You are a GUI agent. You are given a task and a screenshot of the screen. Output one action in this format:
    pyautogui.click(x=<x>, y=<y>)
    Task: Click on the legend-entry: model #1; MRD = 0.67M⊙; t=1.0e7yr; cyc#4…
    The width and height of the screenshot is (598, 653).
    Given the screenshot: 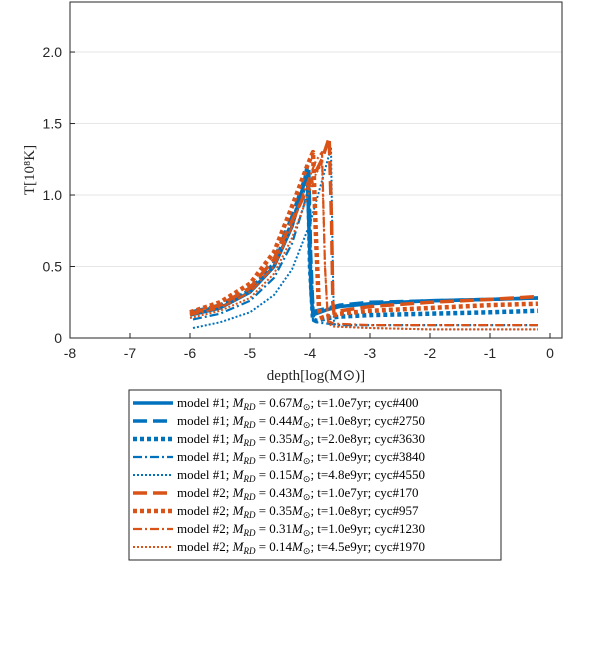 What is the action you would take?
    pyautogui.click(x=298, y=403)
    